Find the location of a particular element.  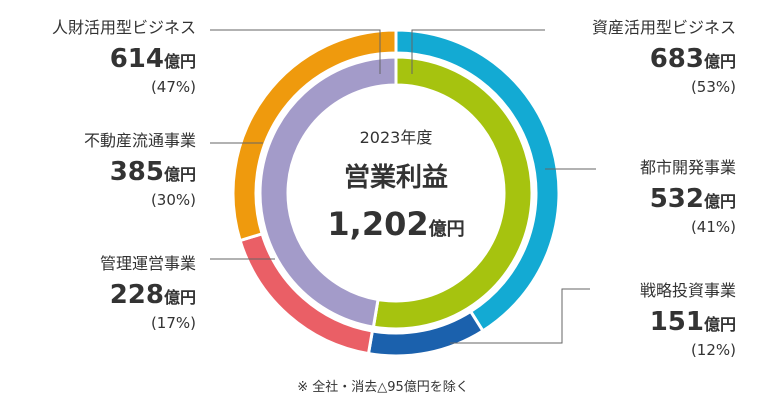

label-kanri-number: 228 is located at coordinates (136, 295).